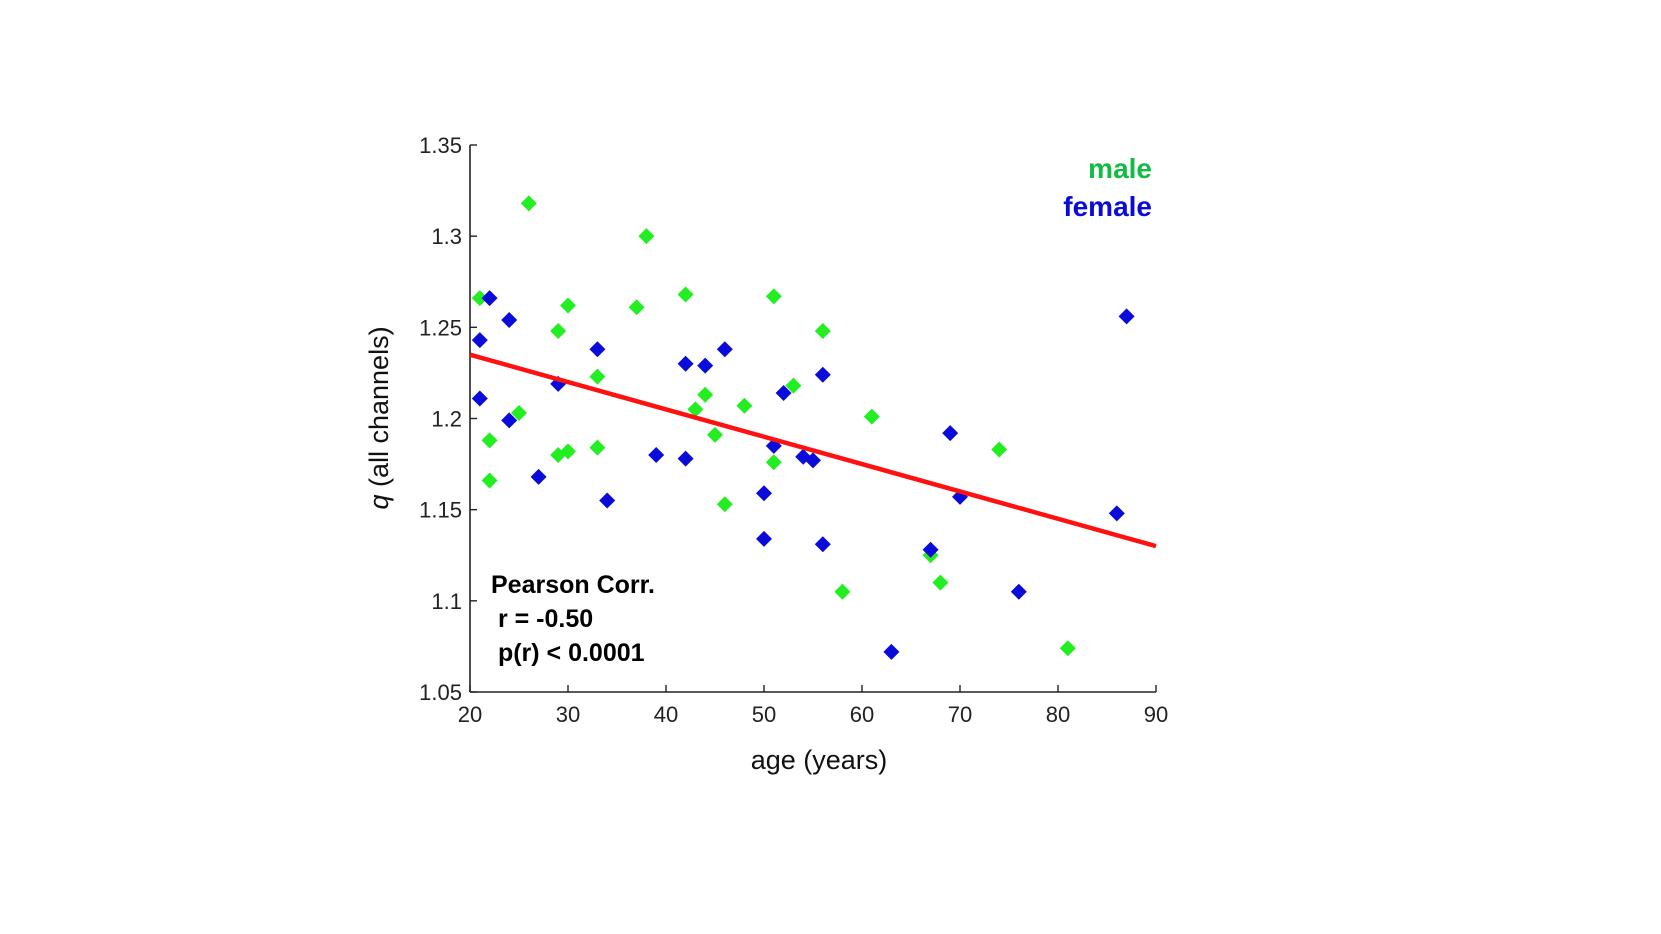 The height and width of the screenshot is (934, 1661). What do you see at coordinates (573, 585) in the screenshot?
I see `stats-title: Pearson Corr.` at bounding box center [573, 585].